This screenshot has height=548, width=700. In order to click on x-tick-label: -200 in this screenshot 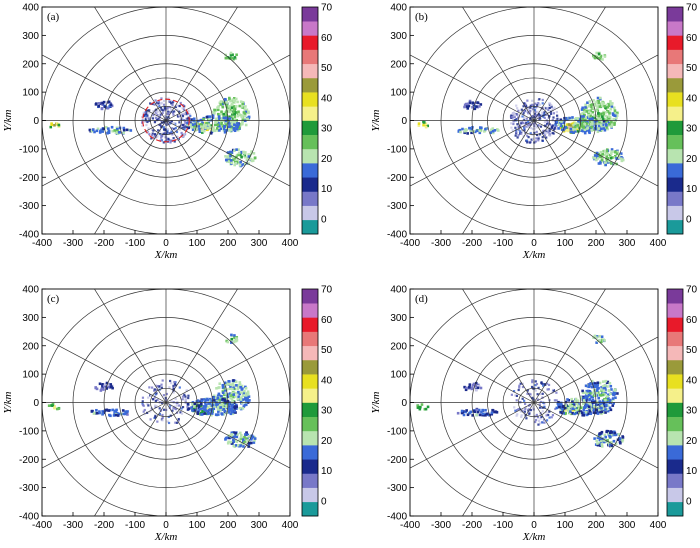, I will do `click(472, 243)`.